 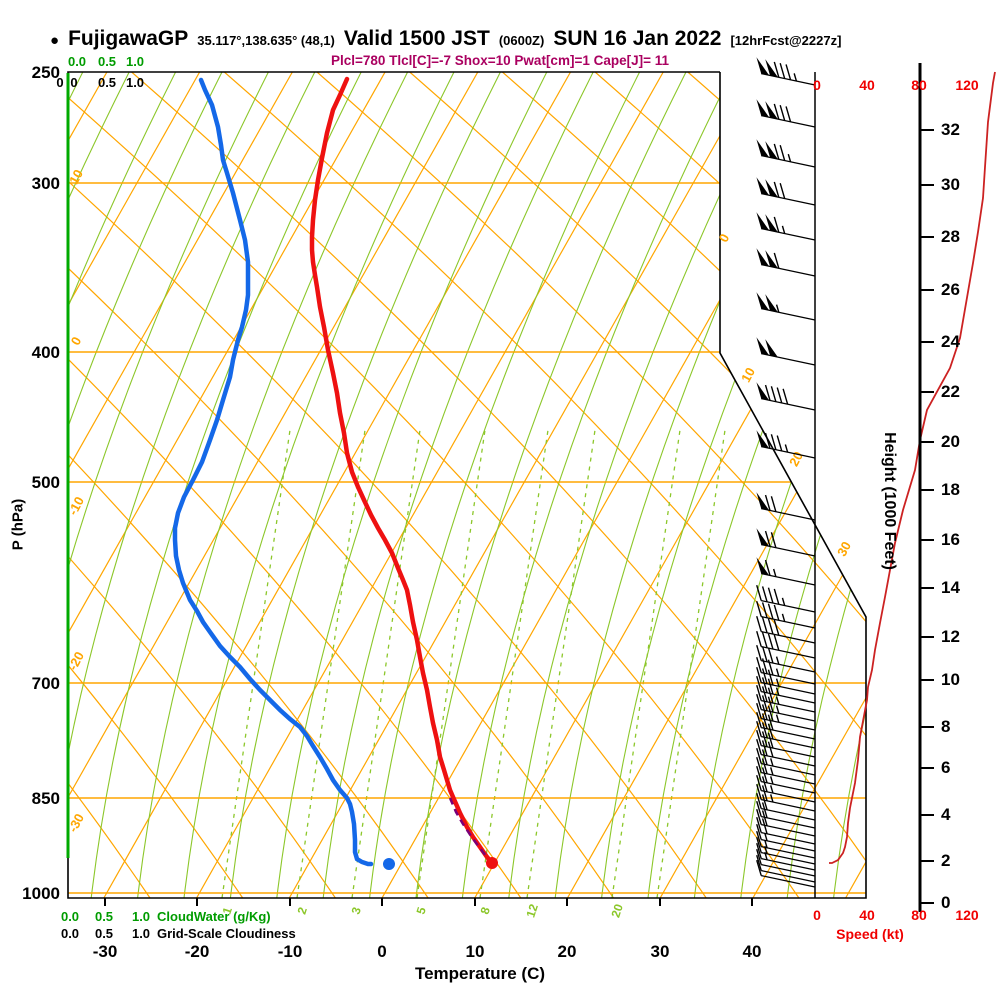 What do you see at coordinates (946, 814) in the screenshot?
I see `height-tick-label: 4` at bounding box center [946, 814].